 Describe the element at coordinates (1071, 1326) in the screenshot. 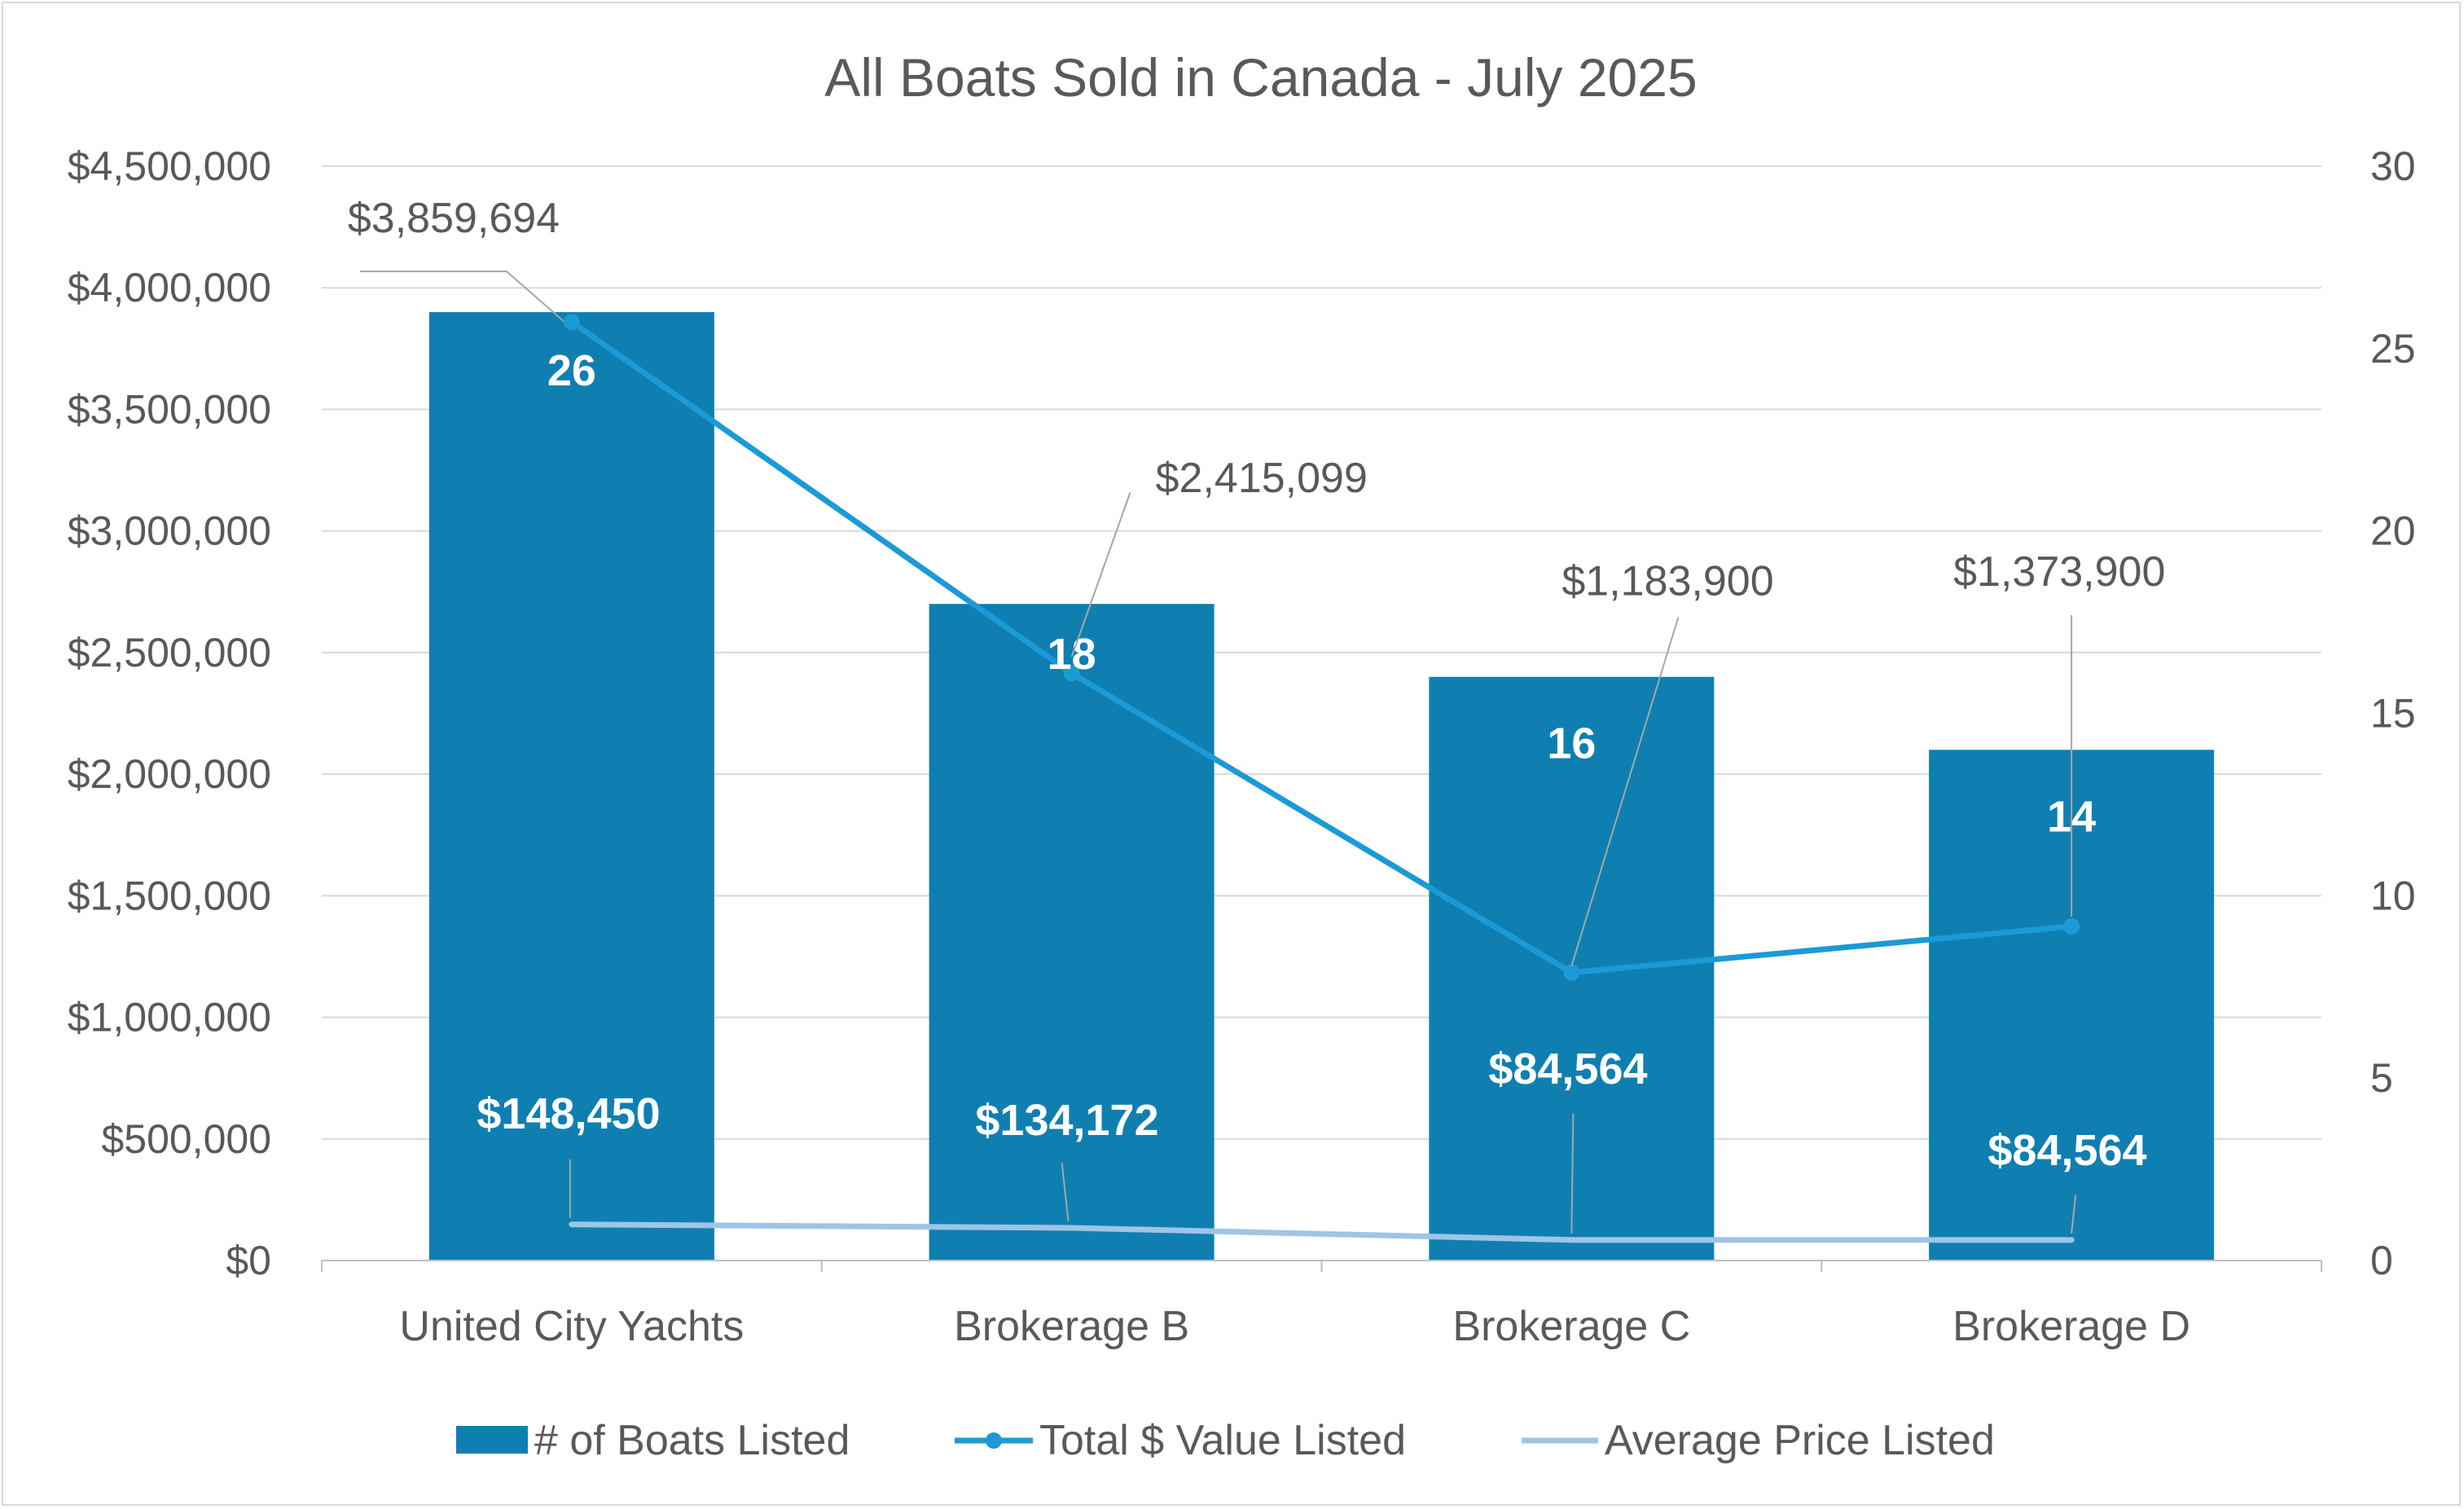

I see `x-category-label: Brokerage B` at that location.